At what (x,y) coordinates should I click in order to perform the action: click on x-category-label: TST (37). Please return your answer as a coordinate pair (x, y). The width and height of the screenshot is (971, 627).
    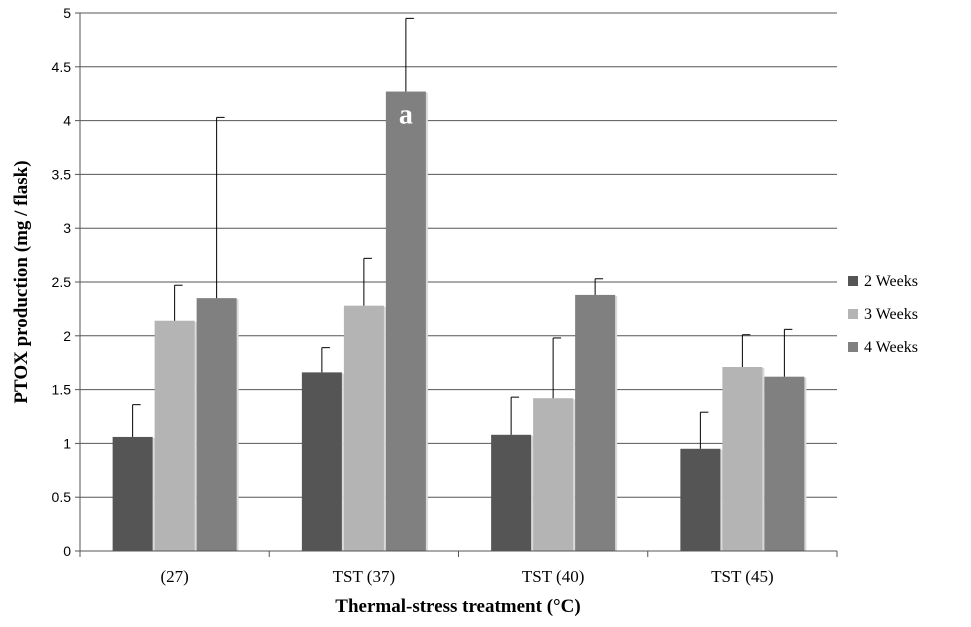
    Looking at the image, I should click on (364, 576).